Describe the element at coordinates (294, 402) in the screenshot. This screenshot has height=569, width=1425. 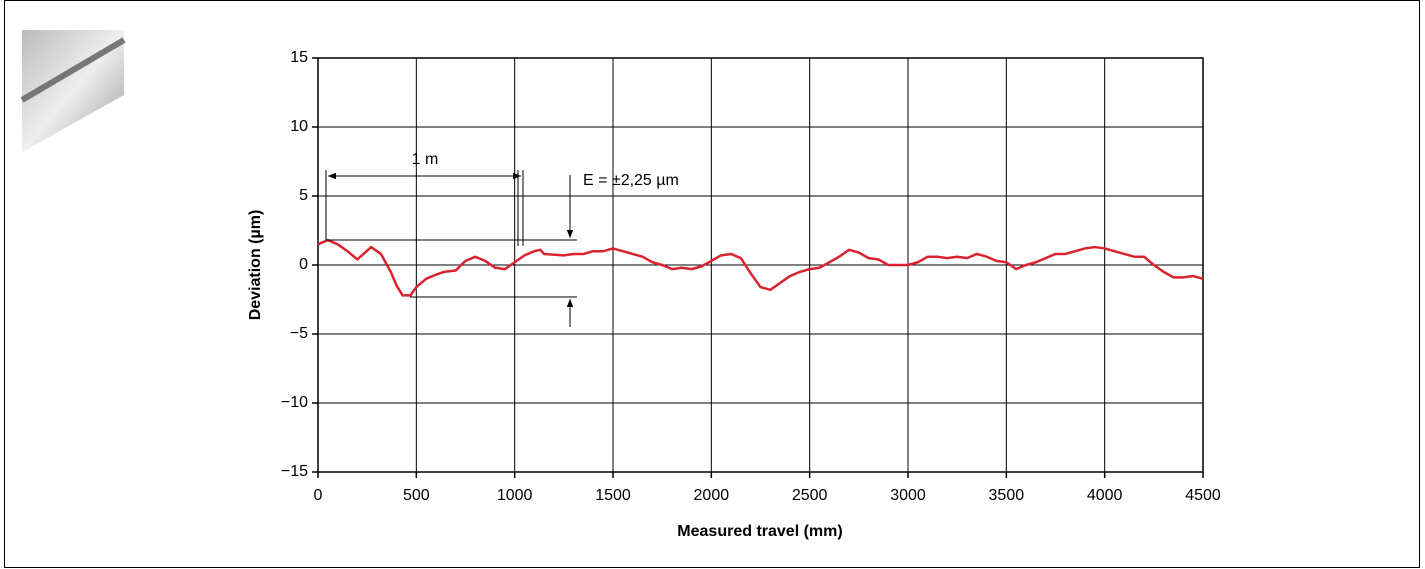
I see `y-tick-label: −10` at that location.